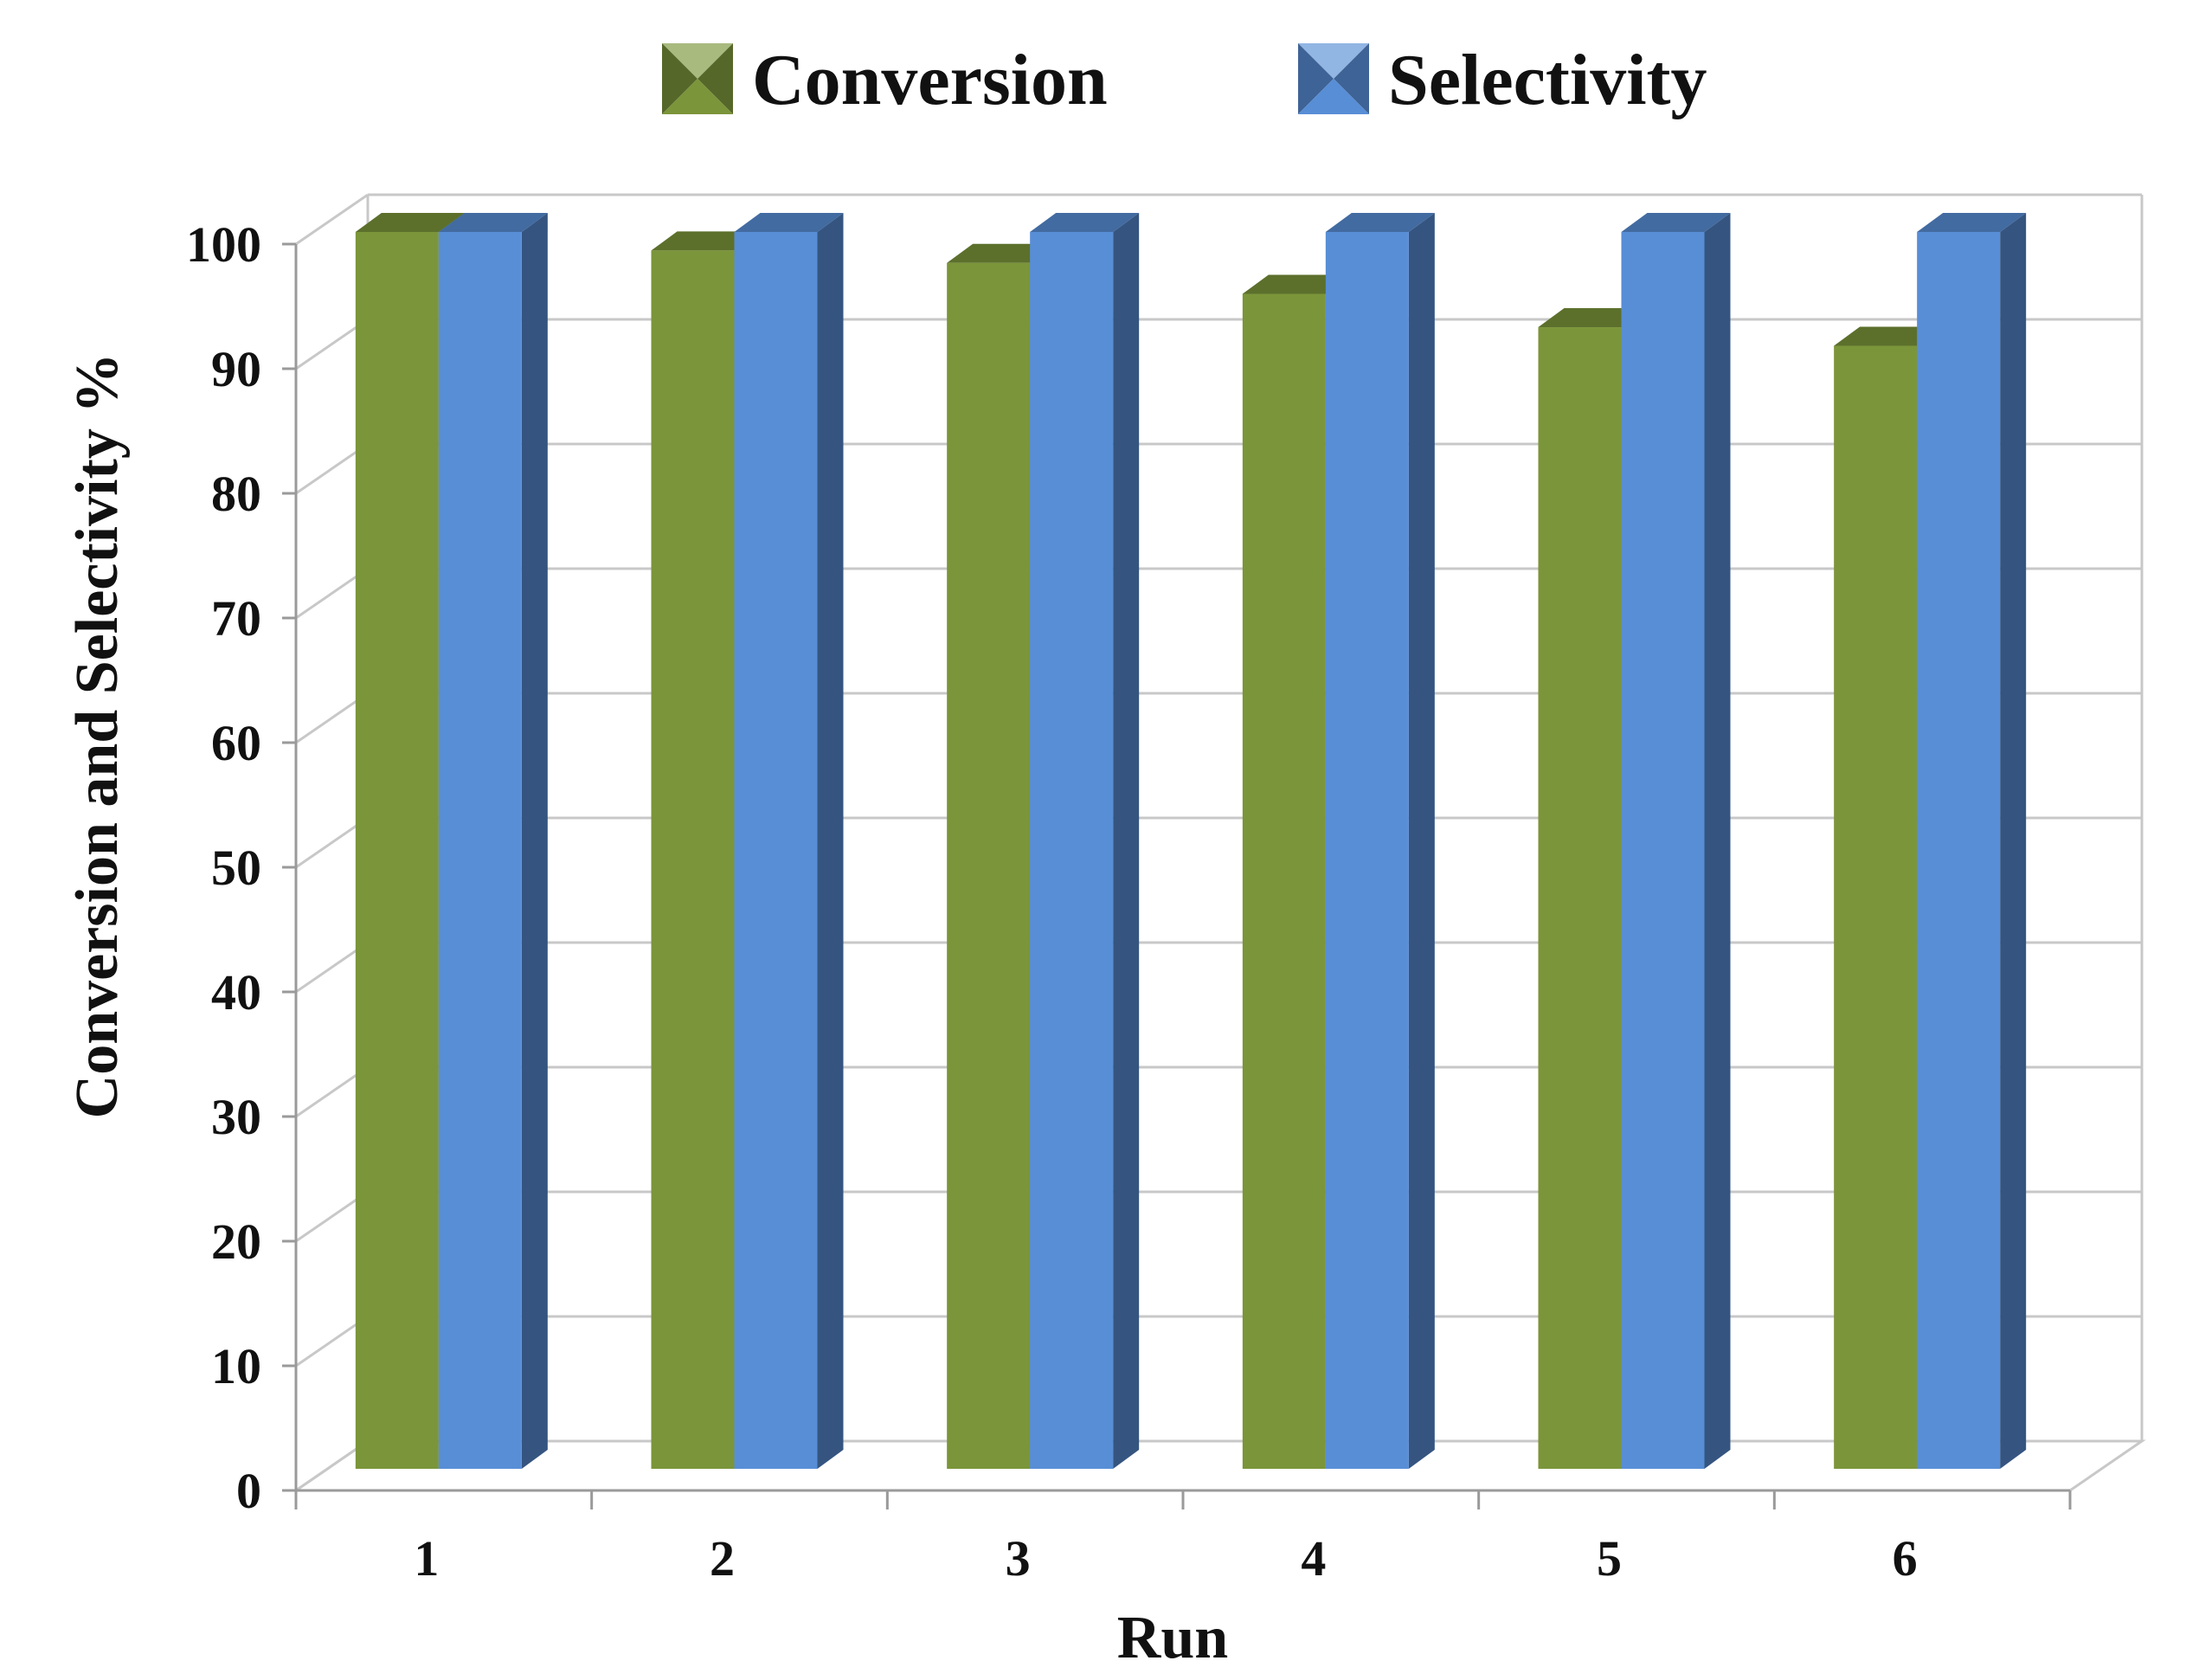 This screenshot has width=2186, height=1680. What do you see at coordinates (236, 743) in the screenshot?
I see `y-tick-label: 60` at bounding box center [236, 743].